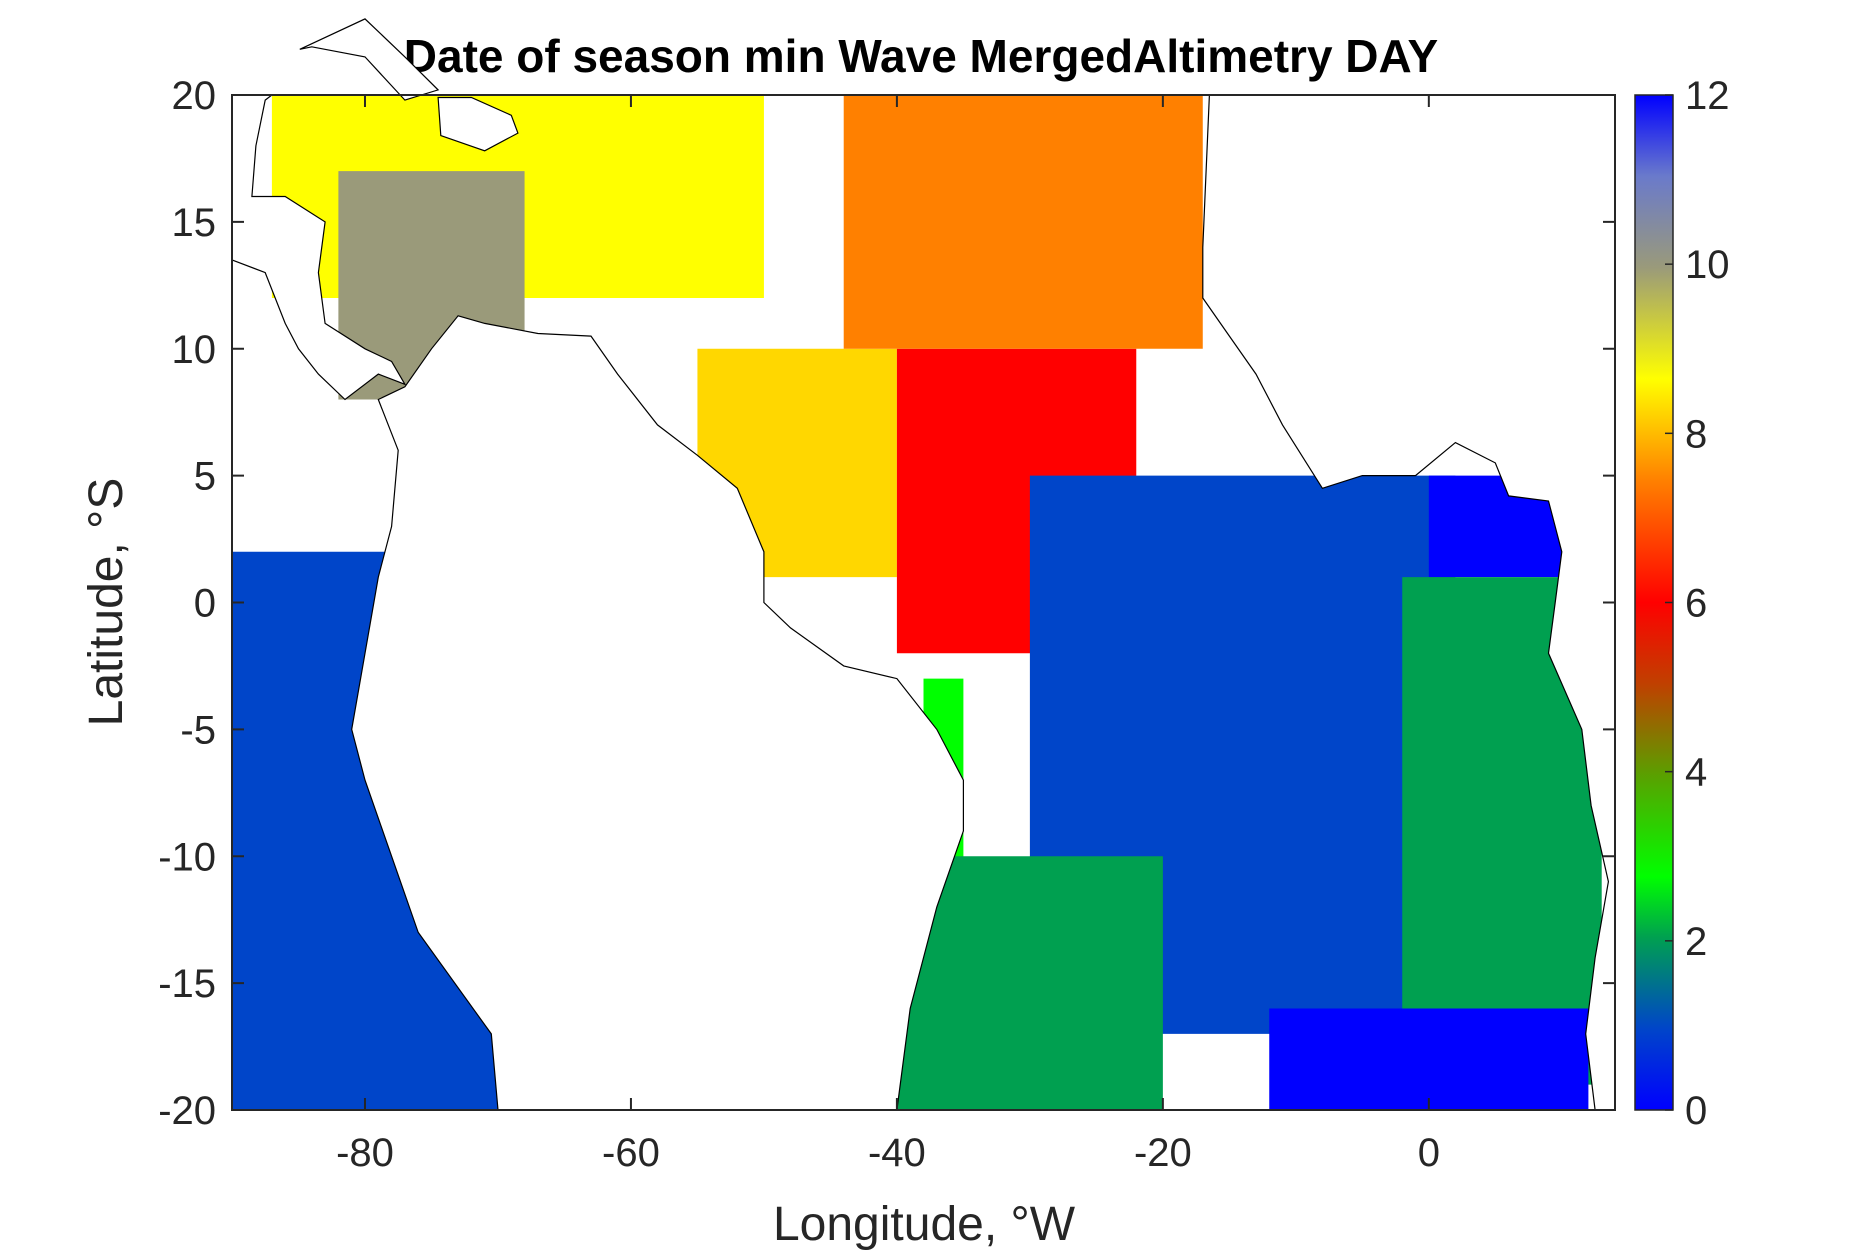  Describe the element at coordinates (205, 604) in the screenshot. I see `y-tick-label: 0` at that location.